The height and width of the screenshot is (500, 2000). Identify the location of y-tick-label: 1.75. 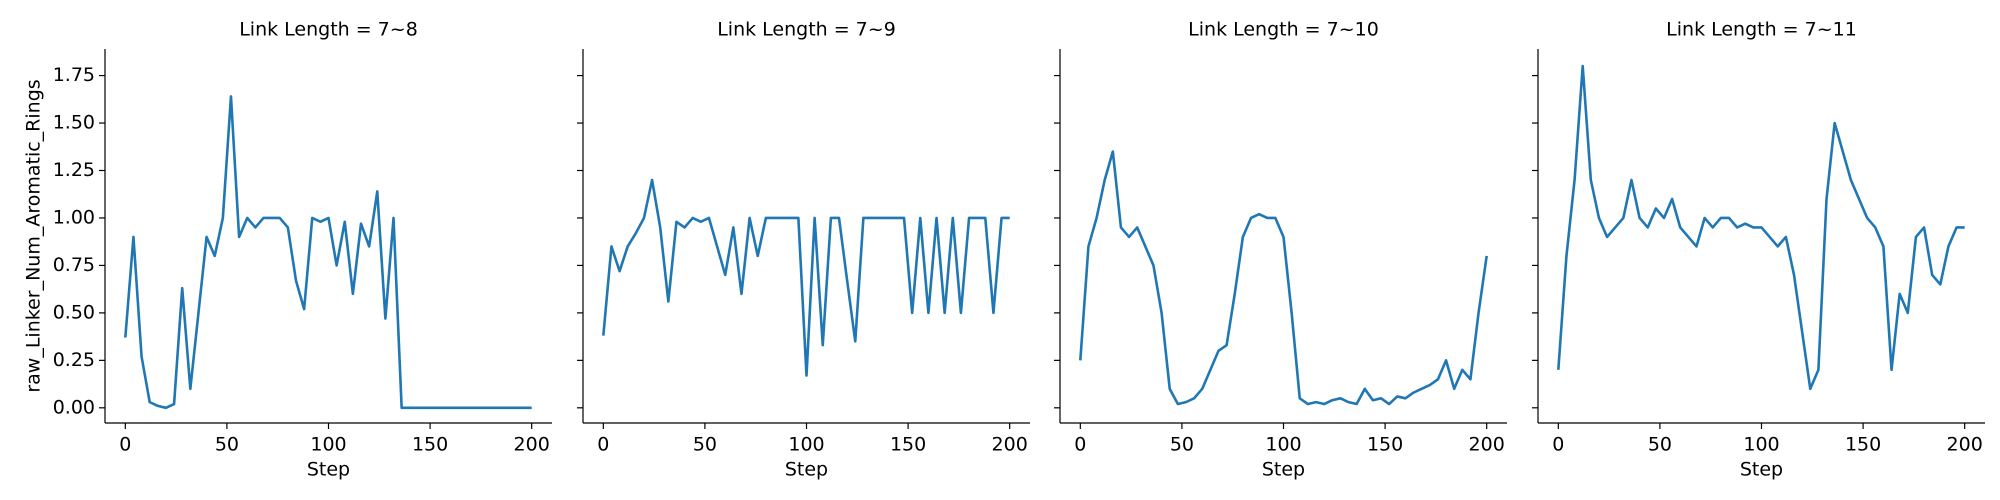
(74, 75).